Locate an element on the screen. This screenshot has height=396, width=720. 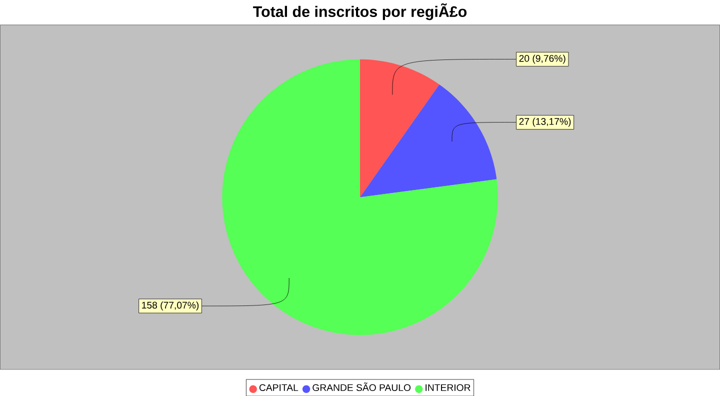
legend-label: GRANDE SÃO PAULO is located at coordinates (361, 386).